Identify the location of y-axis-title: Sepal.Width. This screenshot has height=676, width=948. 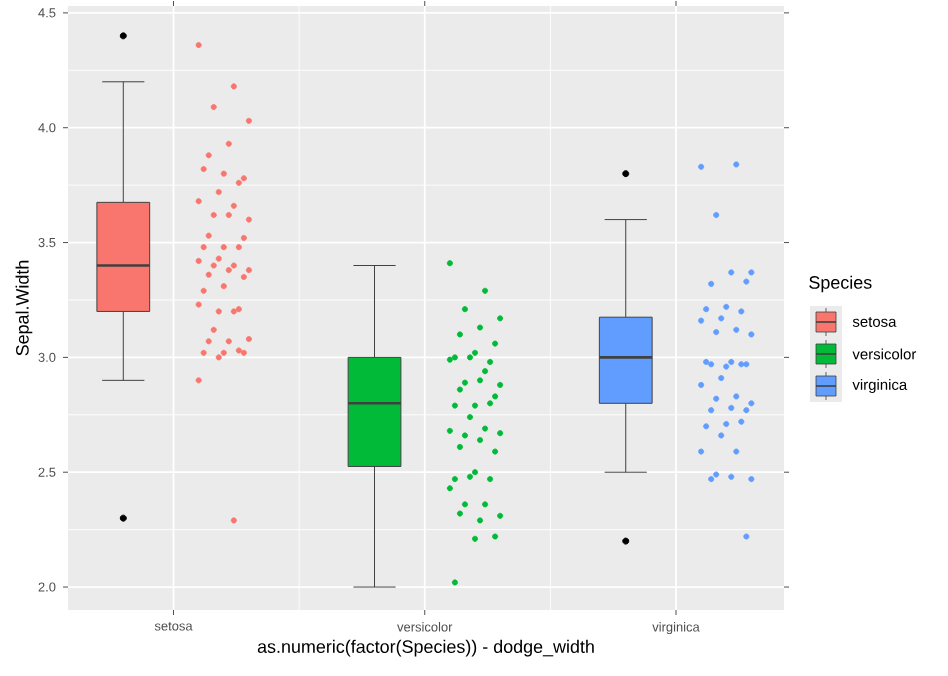
(24, 308).